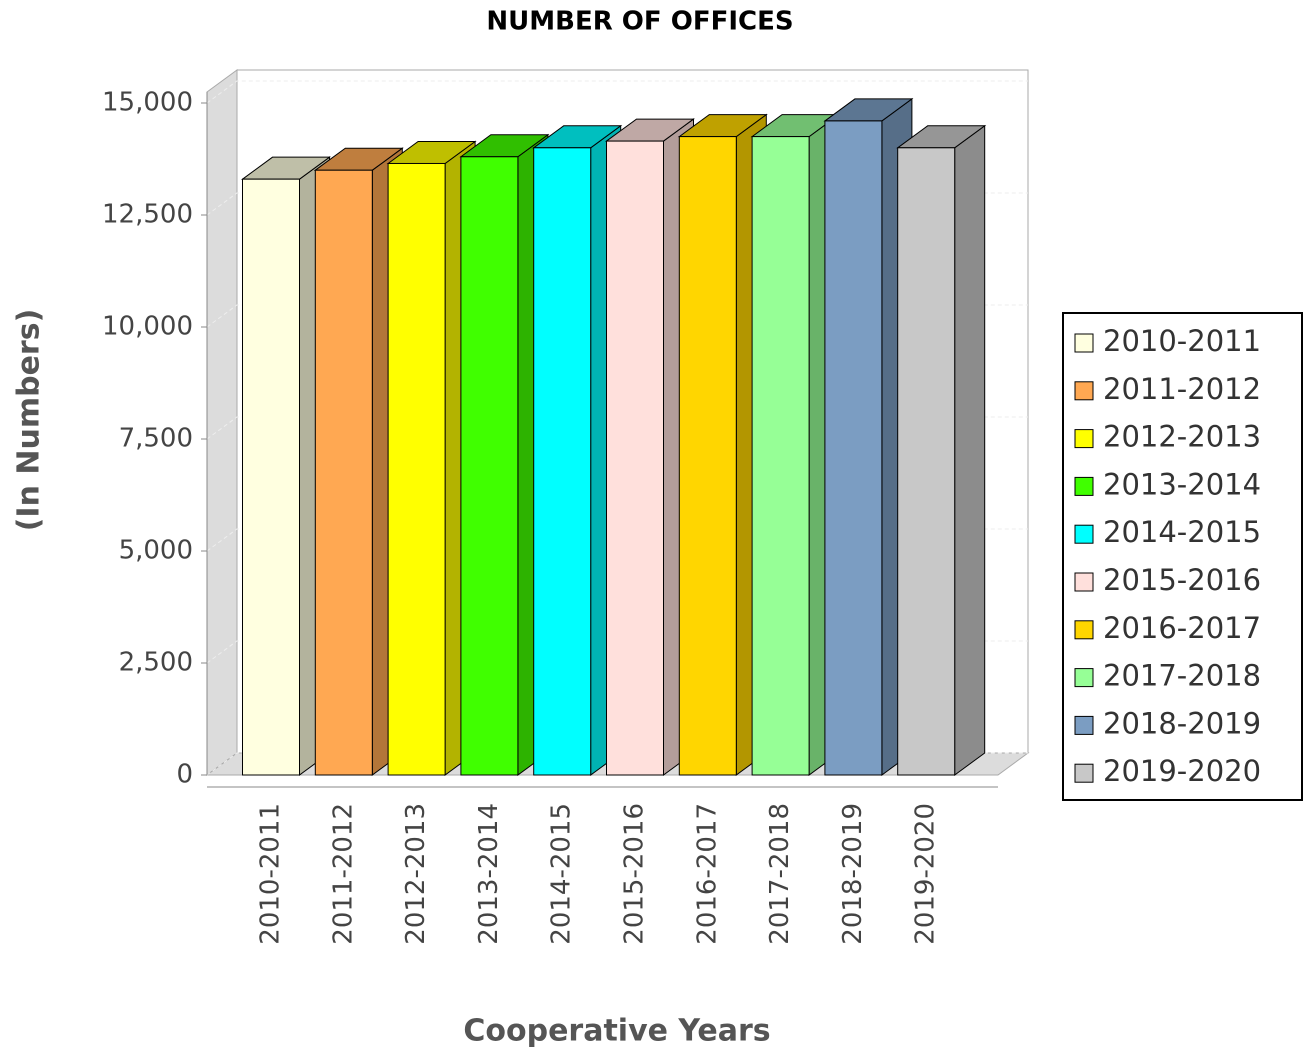 Image resolution: width=1305 pixels, height=1055 pixels. Describe the element at coordinates (926, 874) in the screenshot. I see `x-tick-label: 2019-2020` at that location.